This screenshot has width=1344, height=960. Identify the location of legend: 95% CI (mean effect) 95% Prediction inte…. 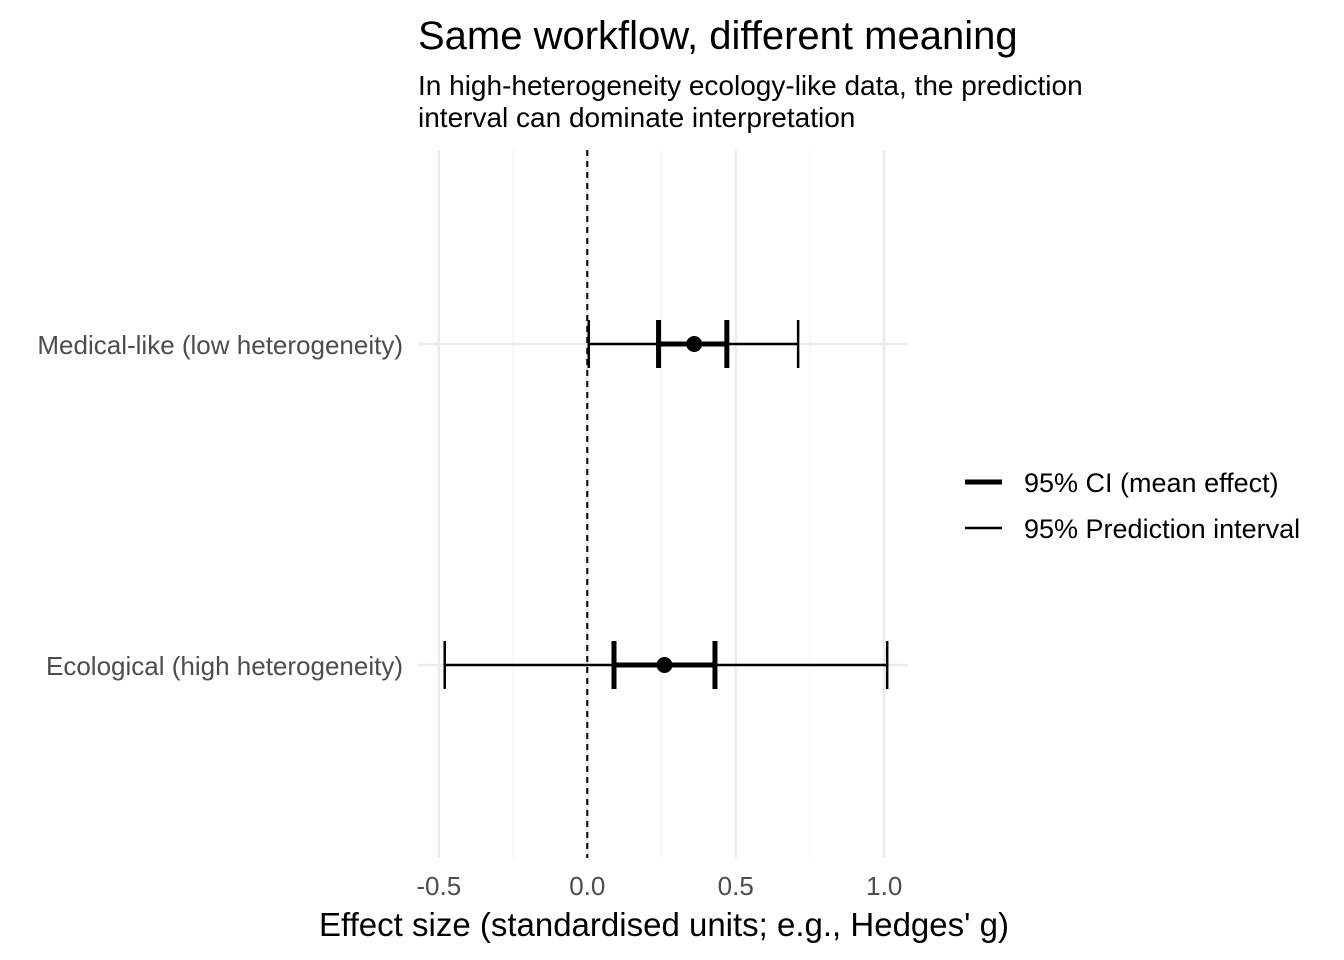
(1132, 506).